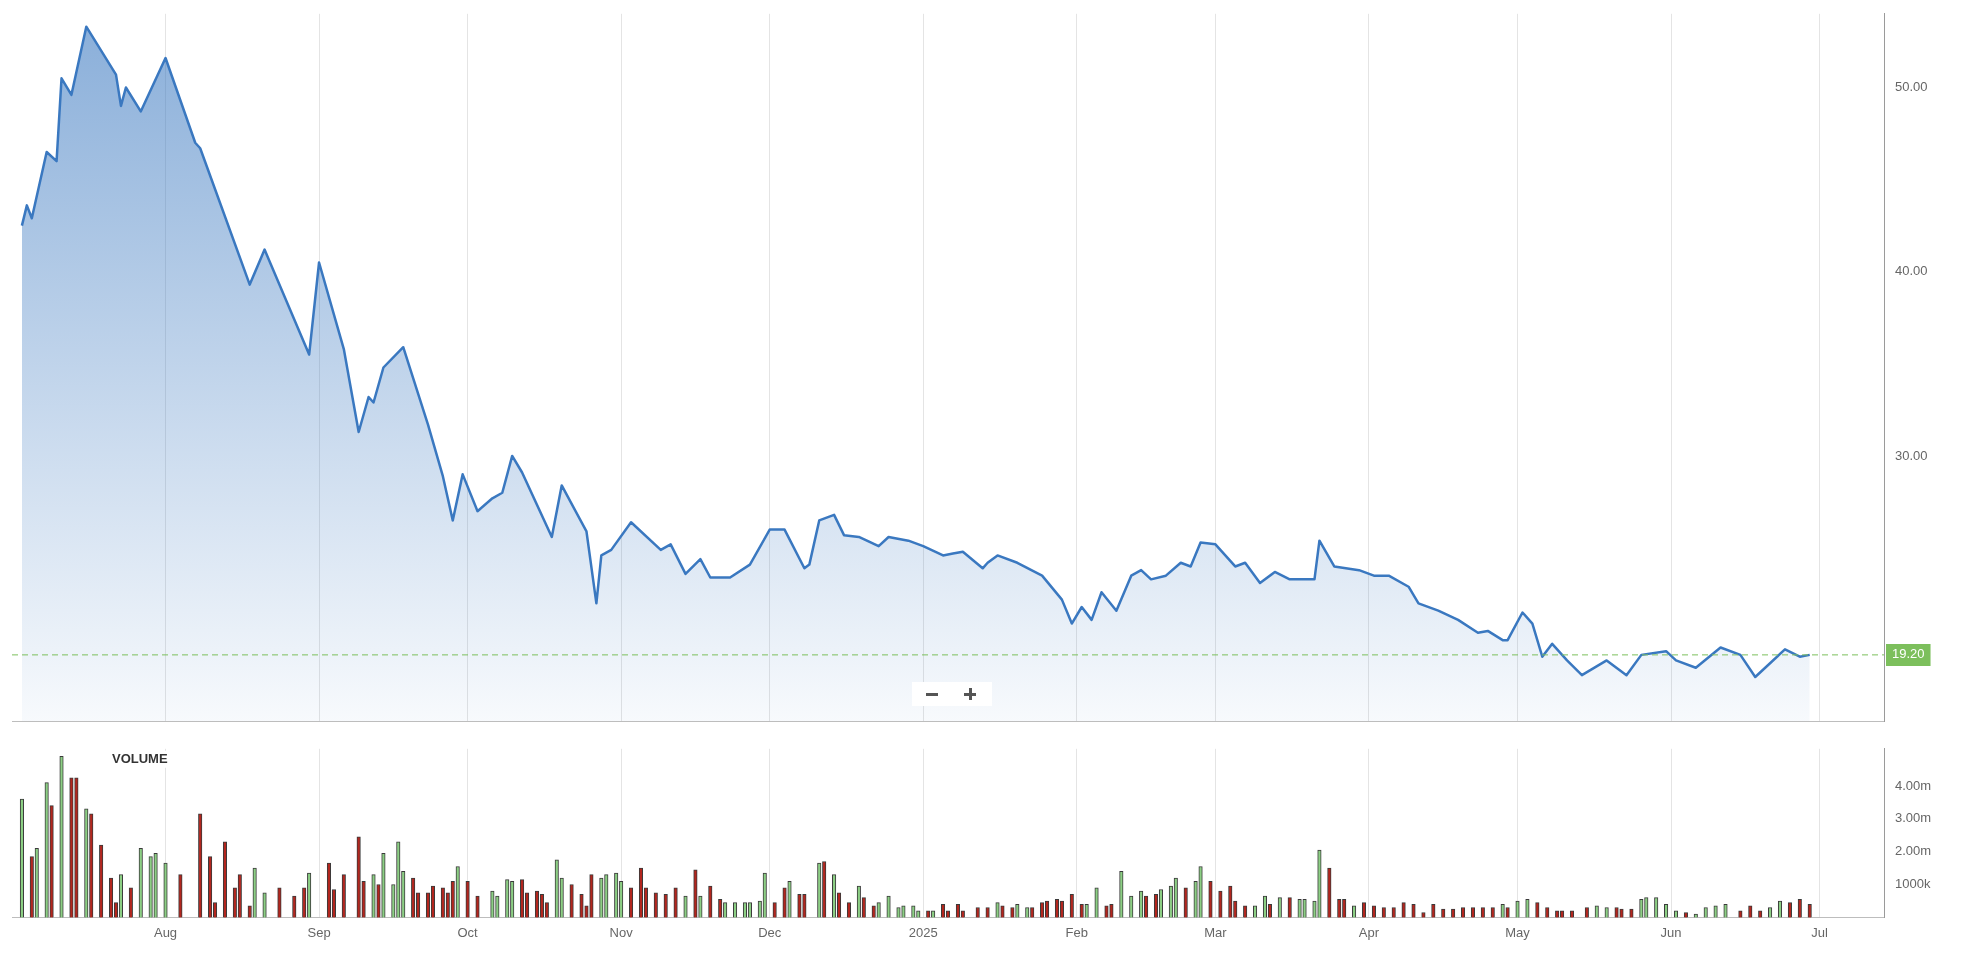  Describe the element at coordinates (1913, 818) in the screenshot. I see `y-tick-label: 3.00m` at that location.